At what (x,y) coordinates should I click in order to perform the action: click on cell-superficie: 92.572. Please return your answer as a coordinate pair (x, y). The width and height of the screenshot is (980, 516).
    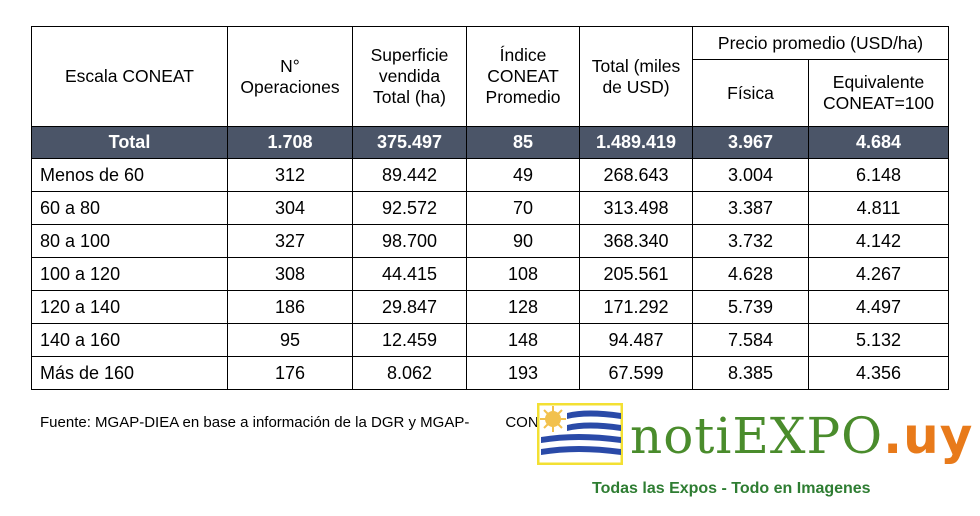
    Looking at the image, I should click on (409, 208).